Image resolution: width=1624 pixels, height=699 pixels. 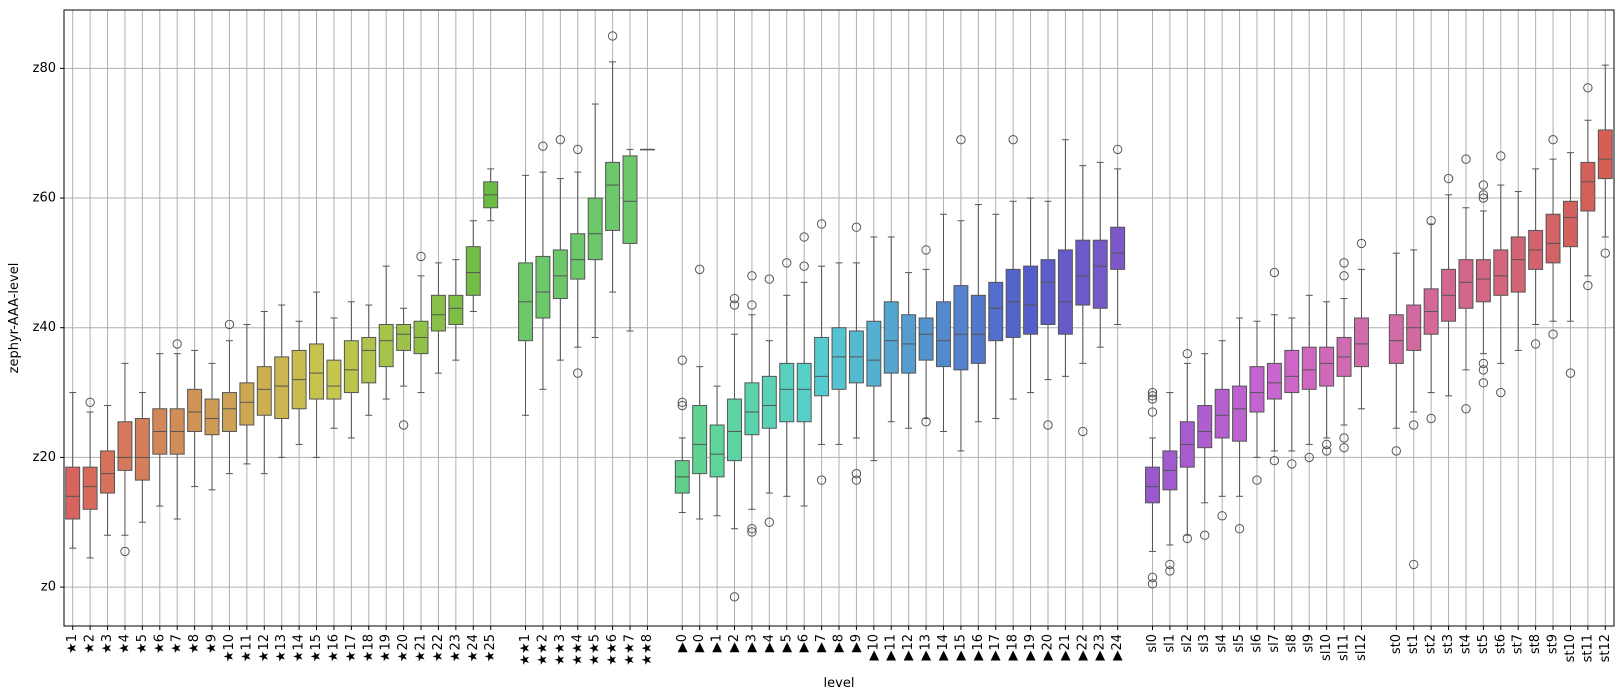 What do you see at coordinates (839, 683) in the screenshot?
I see `x-axis-label: level` at bounding box center [839, 683].